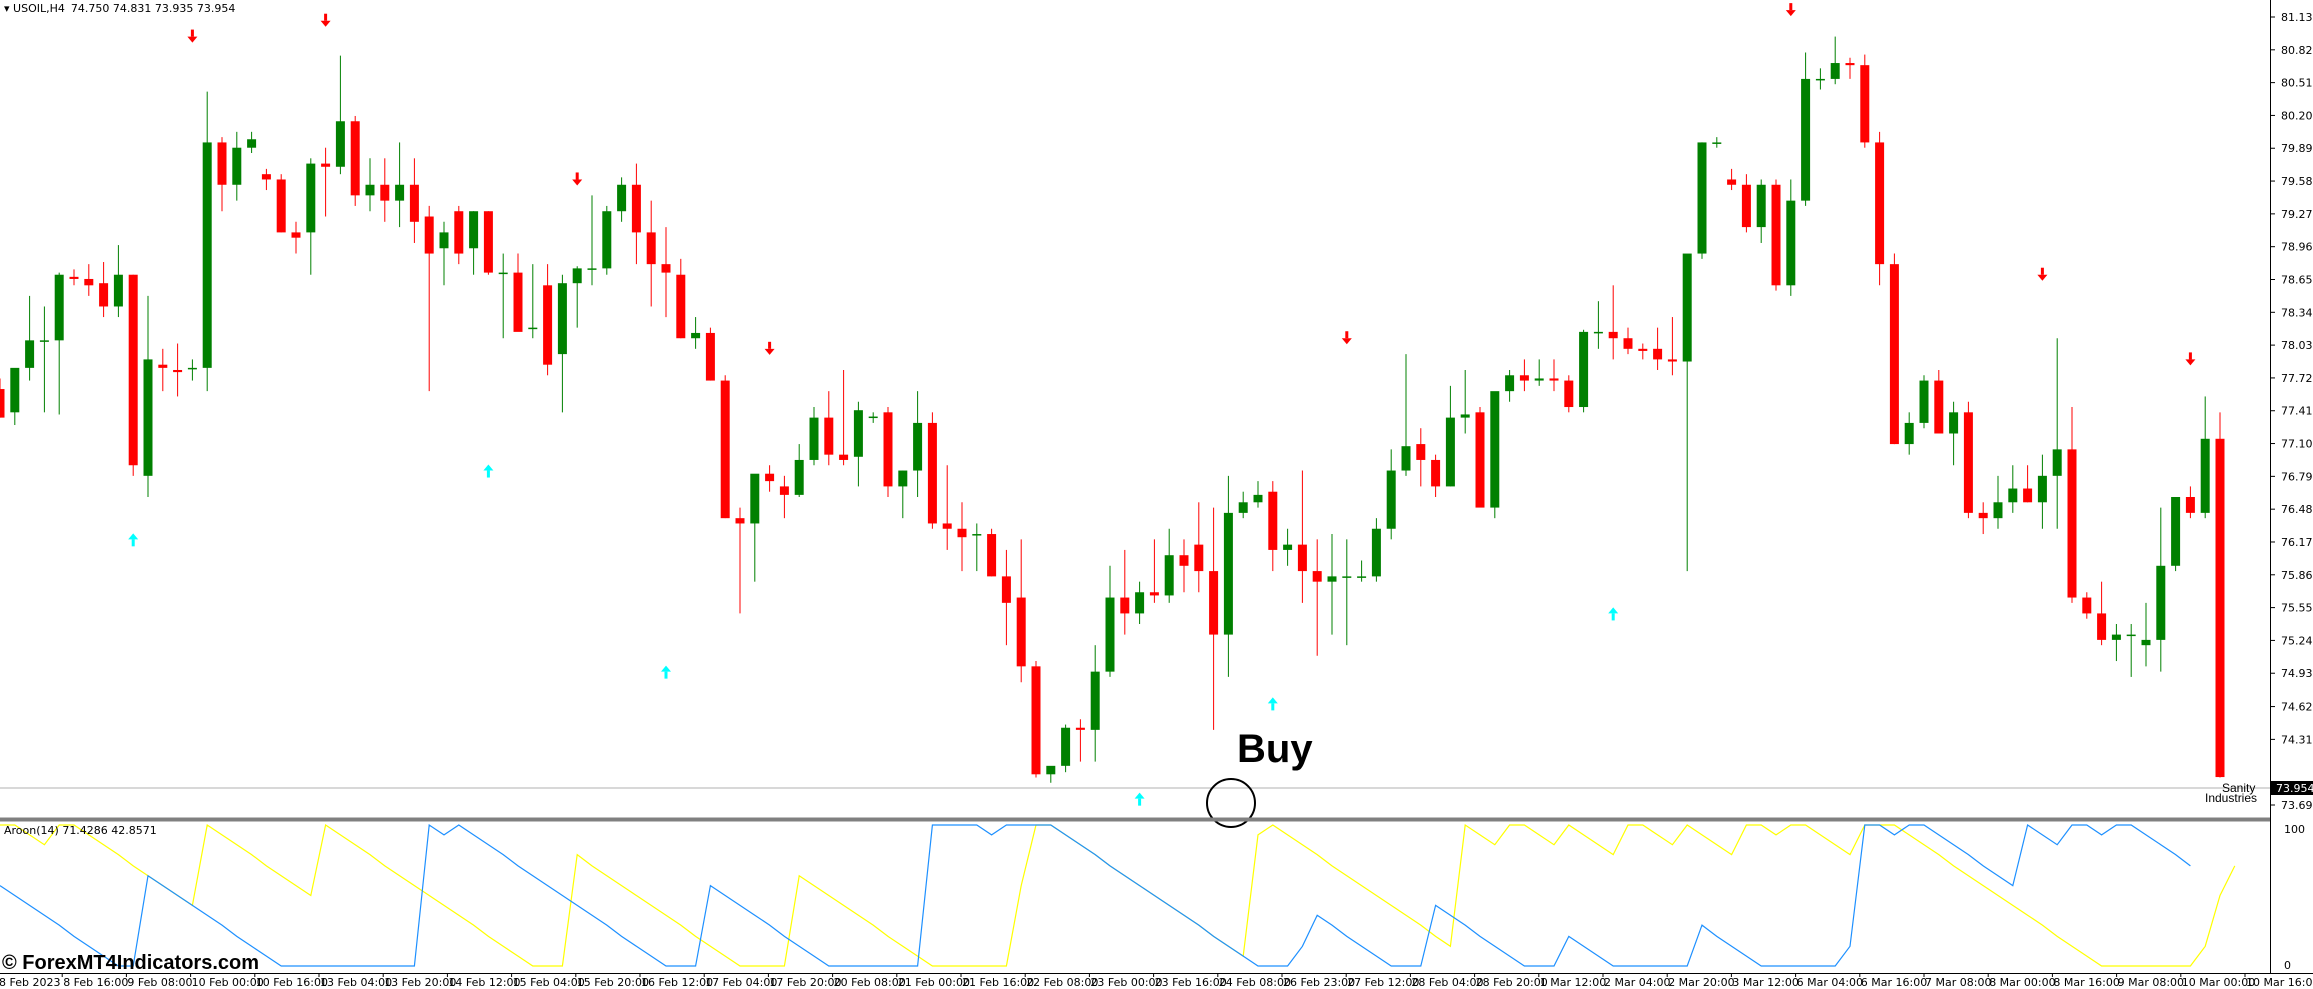  What do you see at coordinates (2231, 798) in the screenshot?
I see `brand-line2: Industries` at bounding box center [2231, 798].